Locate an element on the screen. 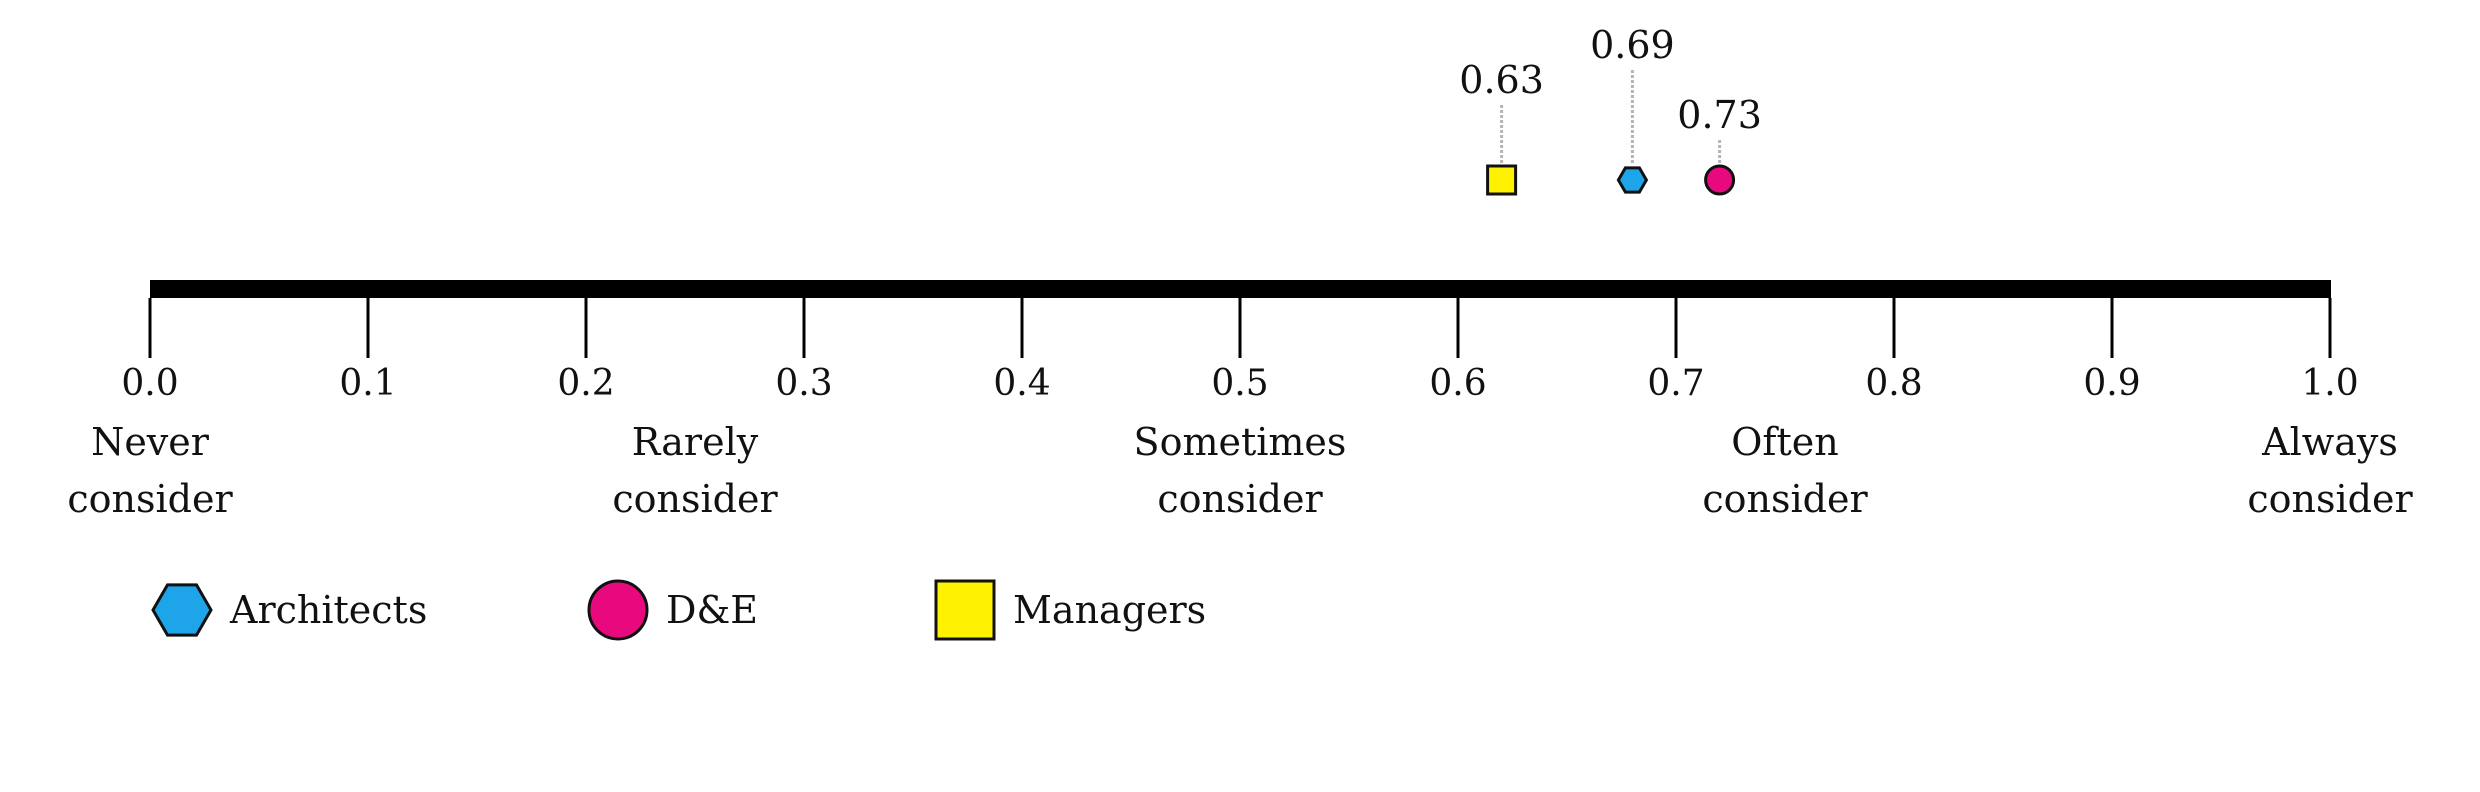 This screenshot has width=2480, height=792. legend-item: Architects is located at coordinates (289, 610).